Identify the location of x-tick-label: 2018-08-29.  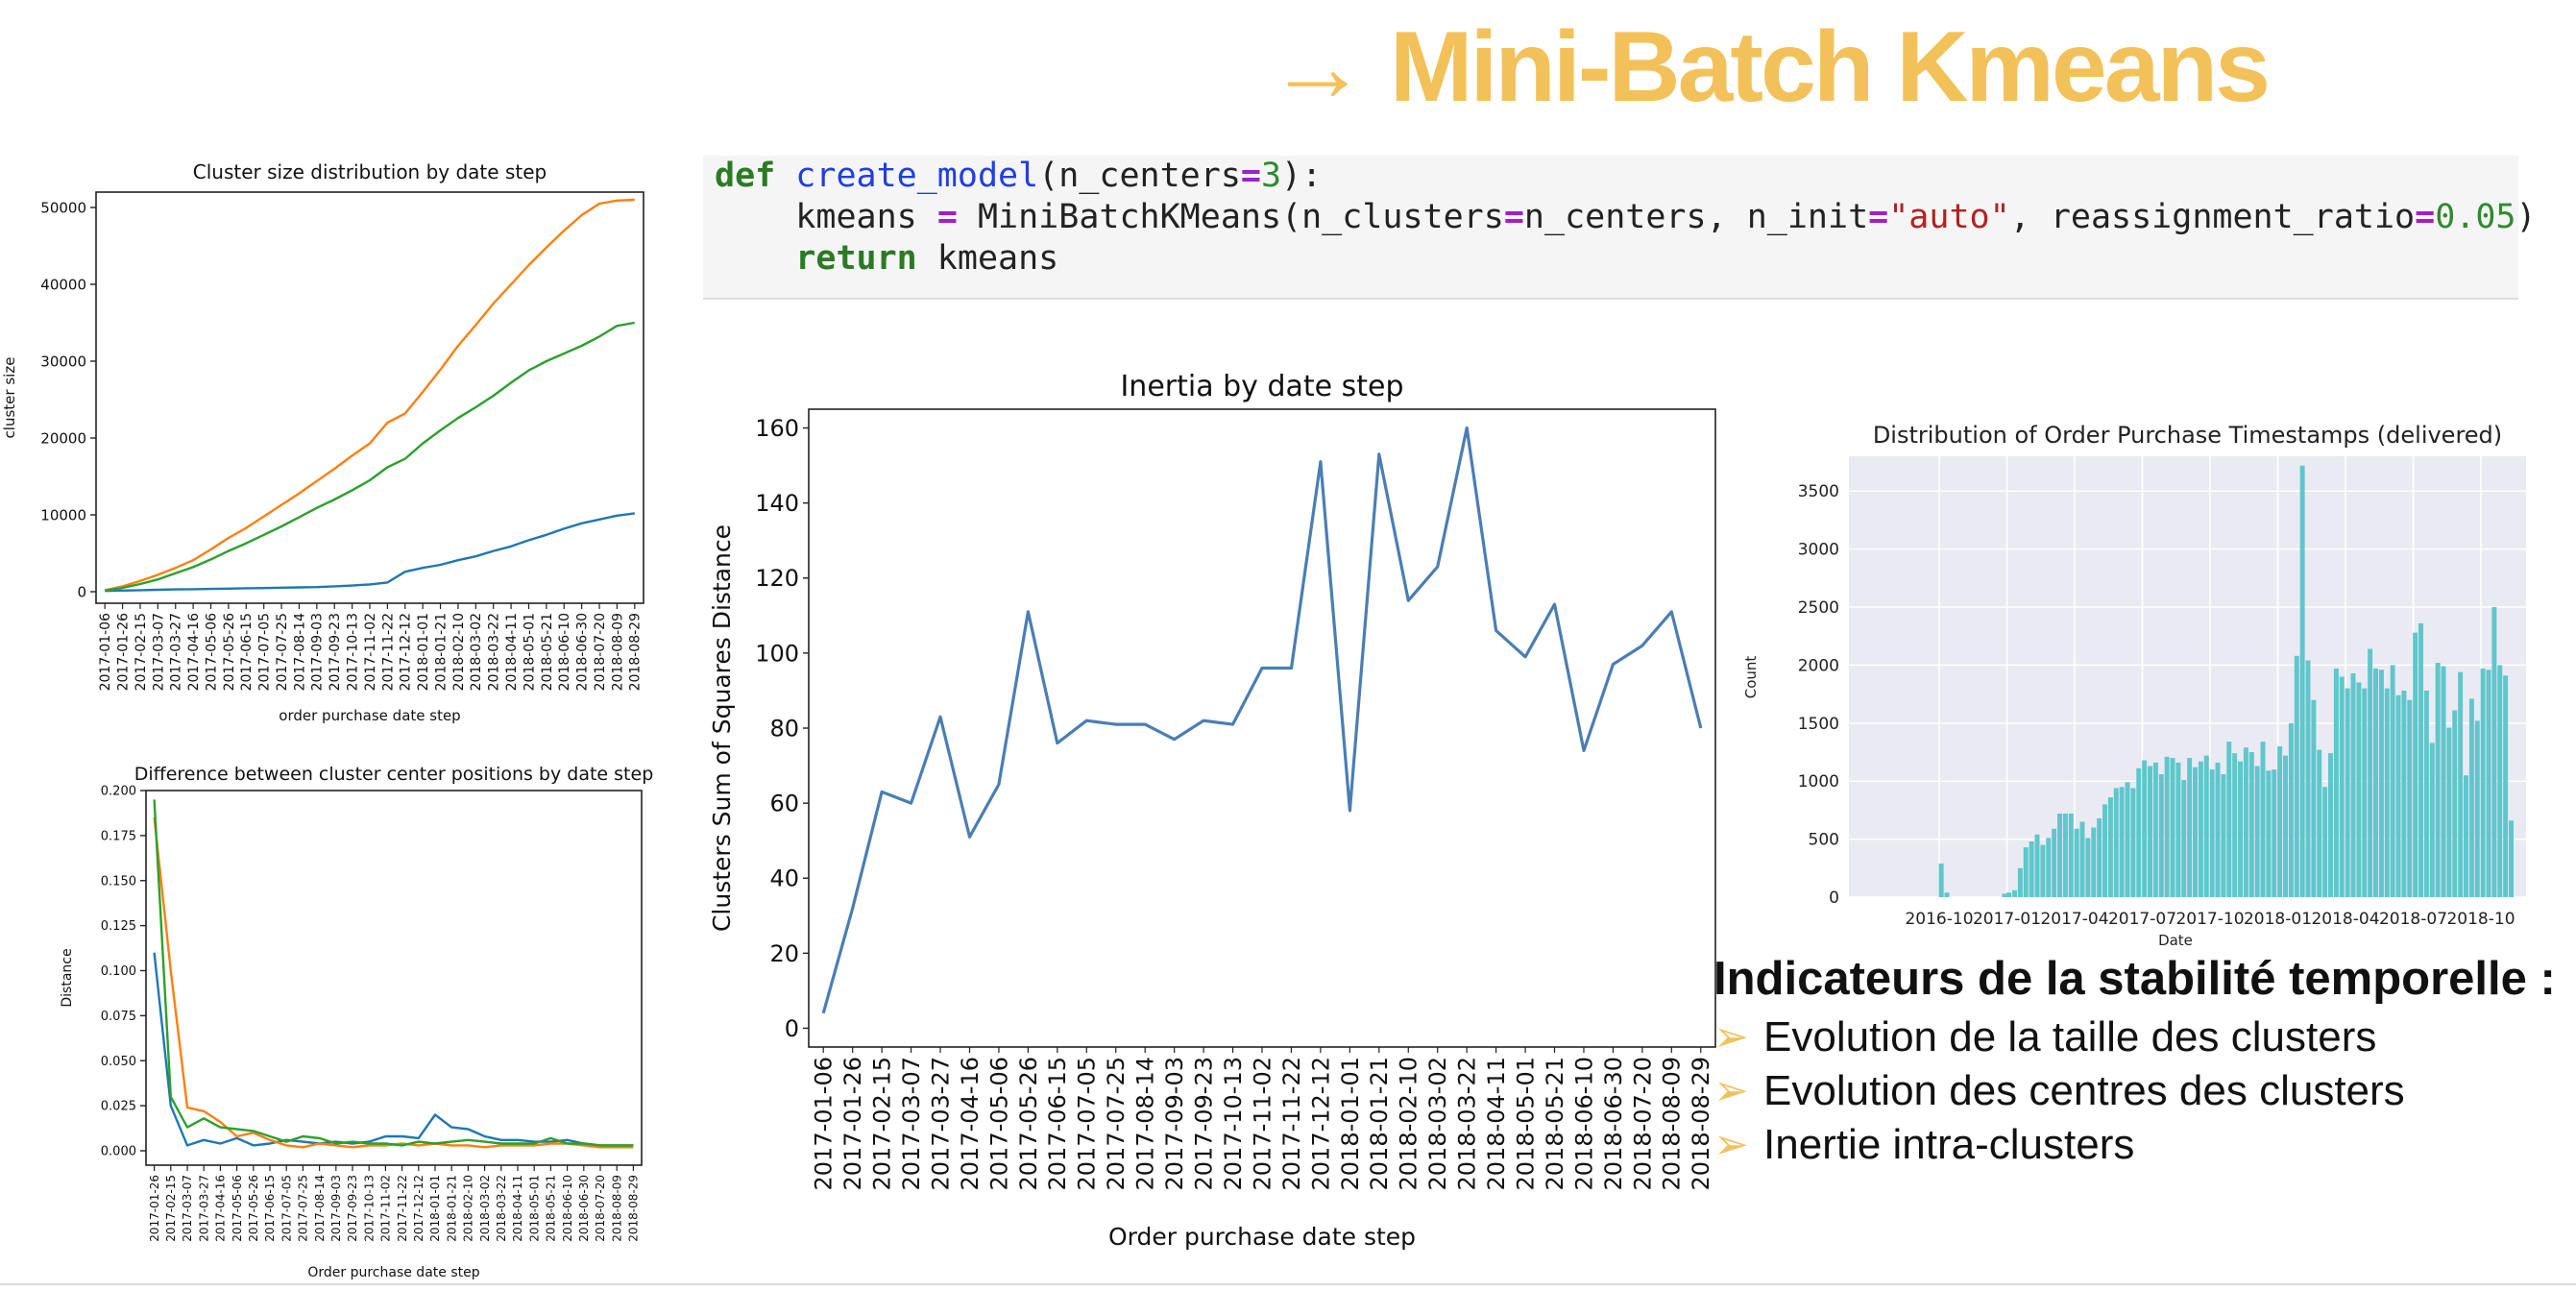
(636, 652).